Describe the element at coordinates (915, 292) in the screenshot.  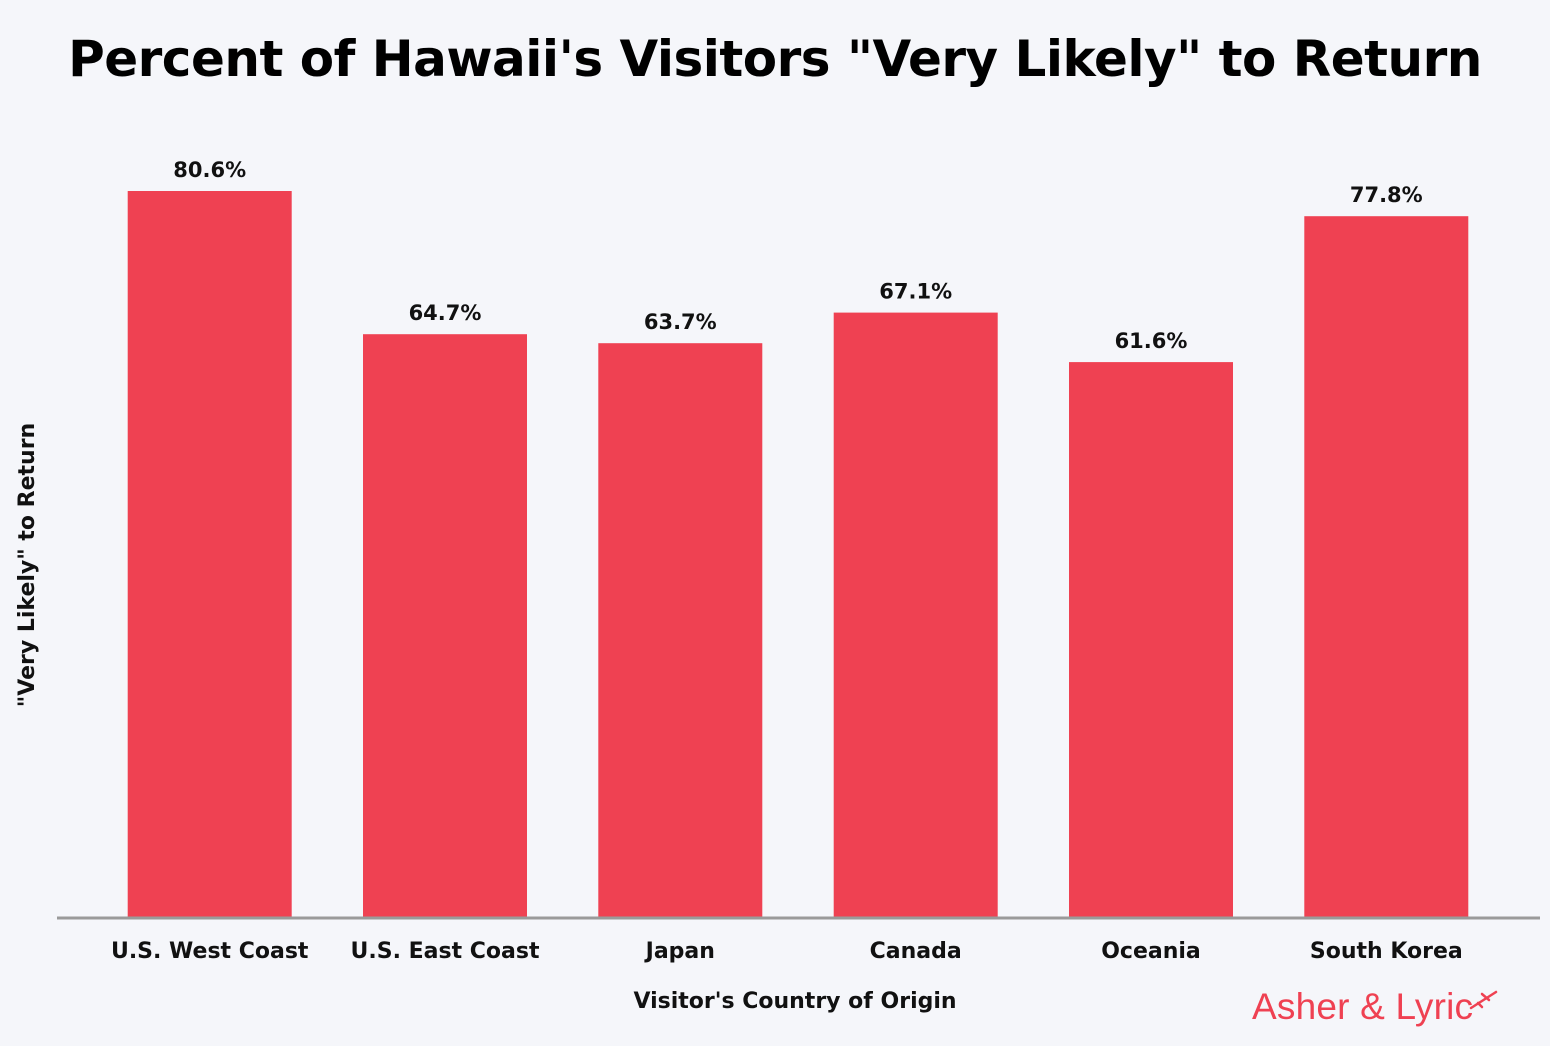
I see `bar-value-label: 67.1%` at that location.